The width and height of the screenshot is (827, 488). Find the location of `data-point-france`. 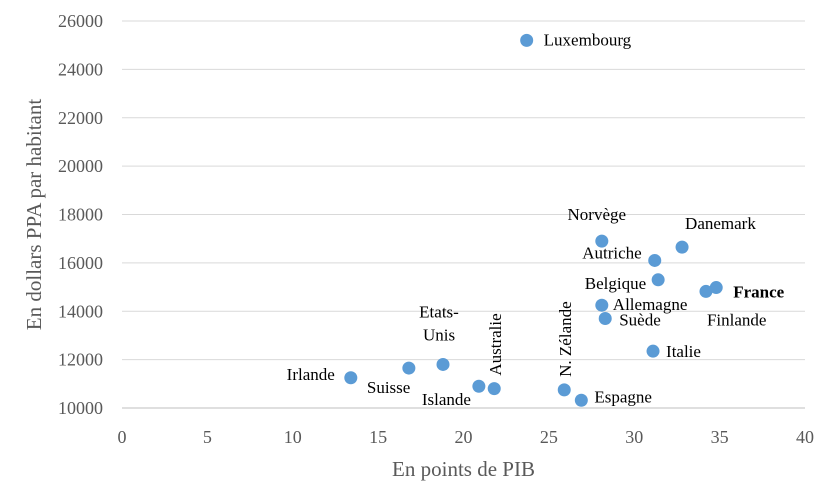

data-point-france is located at coordinates (716, 288).